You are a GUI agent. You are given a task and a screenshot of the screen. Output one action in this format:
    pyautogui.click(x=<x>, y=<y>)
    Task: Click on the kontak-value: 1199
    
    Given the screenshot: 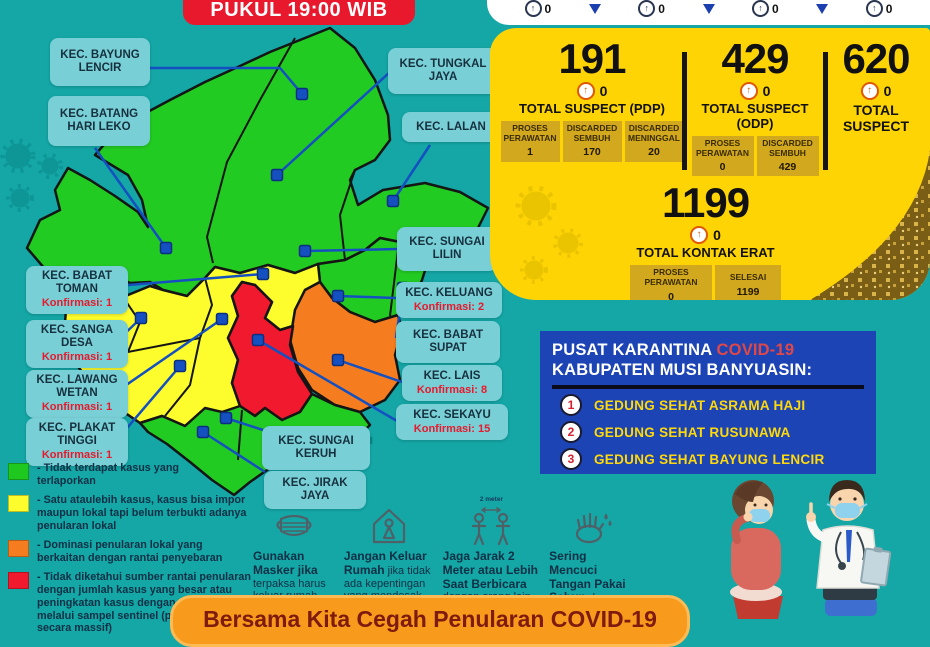 What is the action you would take?
    pyautogui.click(x=705, y=203)
    